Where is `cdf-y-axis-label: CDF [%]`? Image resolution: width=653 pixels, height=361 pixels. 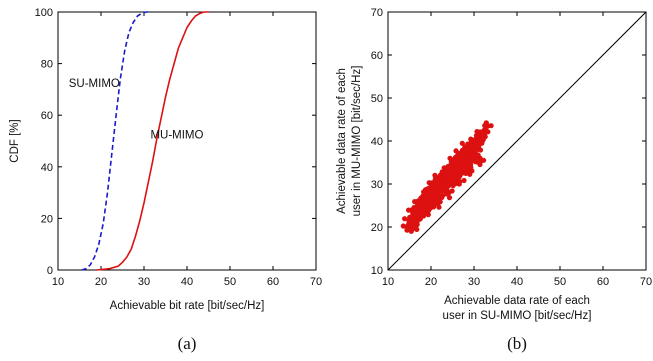 cdf-y-axis-label: CDF [%] is located at coordinates (15, 140).